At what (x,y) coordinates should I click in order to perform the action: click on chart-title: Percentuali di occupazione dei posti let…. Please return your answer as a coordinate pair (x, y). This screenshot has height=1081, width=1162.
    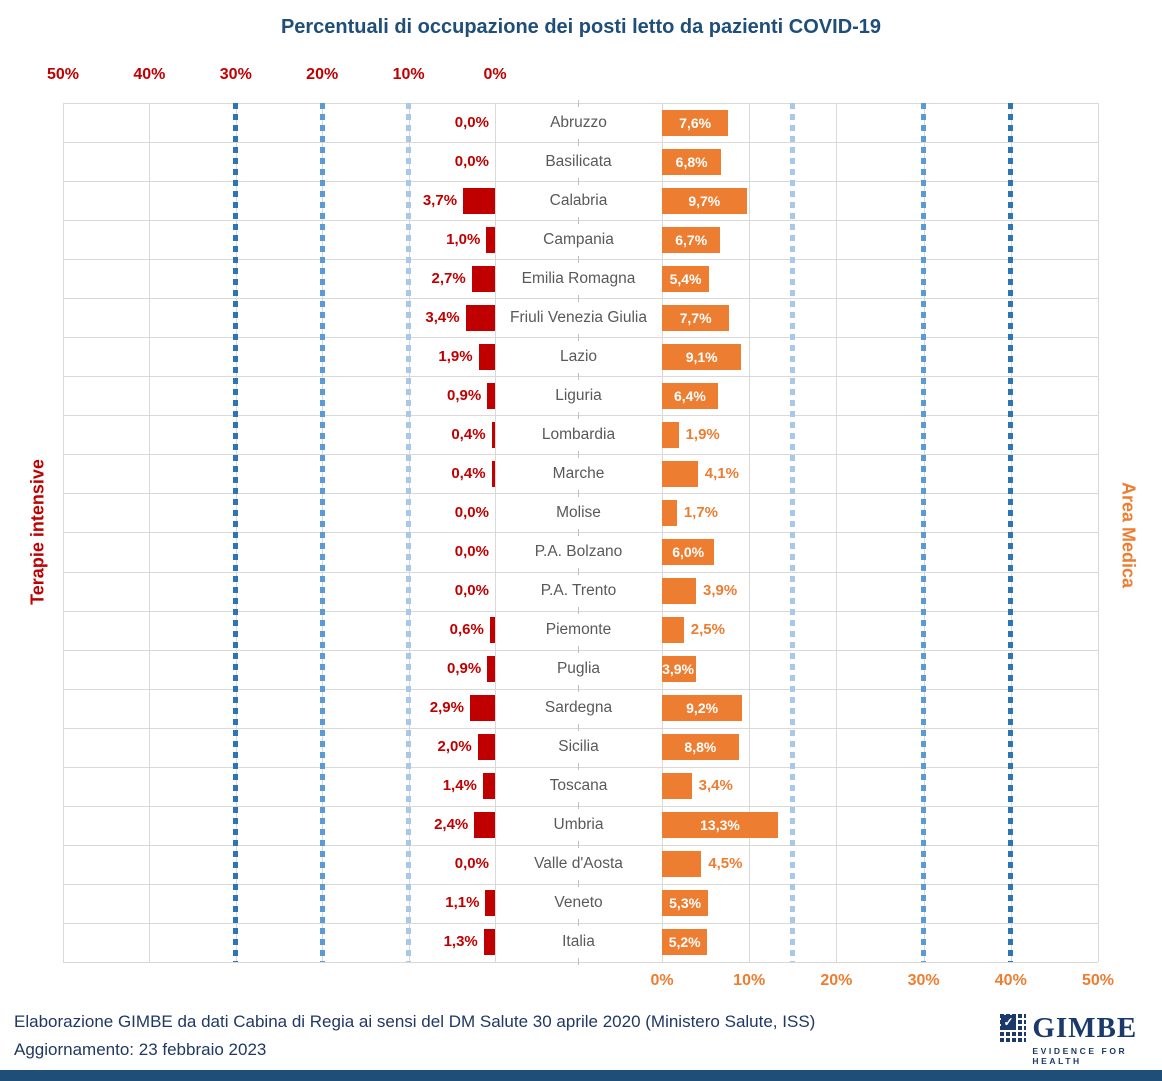
    Looking at the image, I should click on (581, 27).